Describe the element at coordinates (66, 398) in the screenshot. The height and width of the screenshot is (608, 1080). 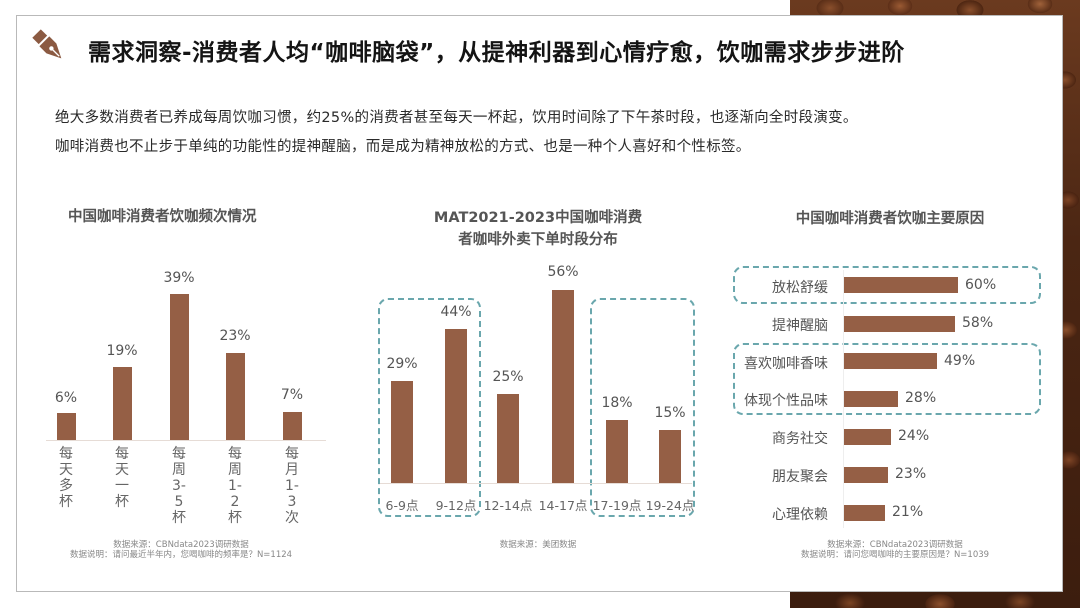
I see `value-label: 6%` at that location.